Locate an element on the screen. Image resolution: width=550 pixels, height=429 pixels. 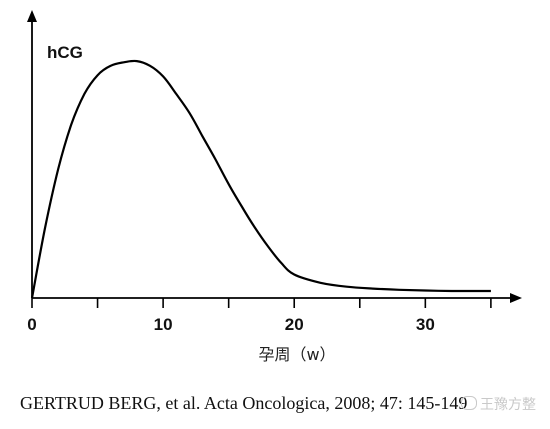
x-tick-label: 10 is located at coordinates (163, 324).